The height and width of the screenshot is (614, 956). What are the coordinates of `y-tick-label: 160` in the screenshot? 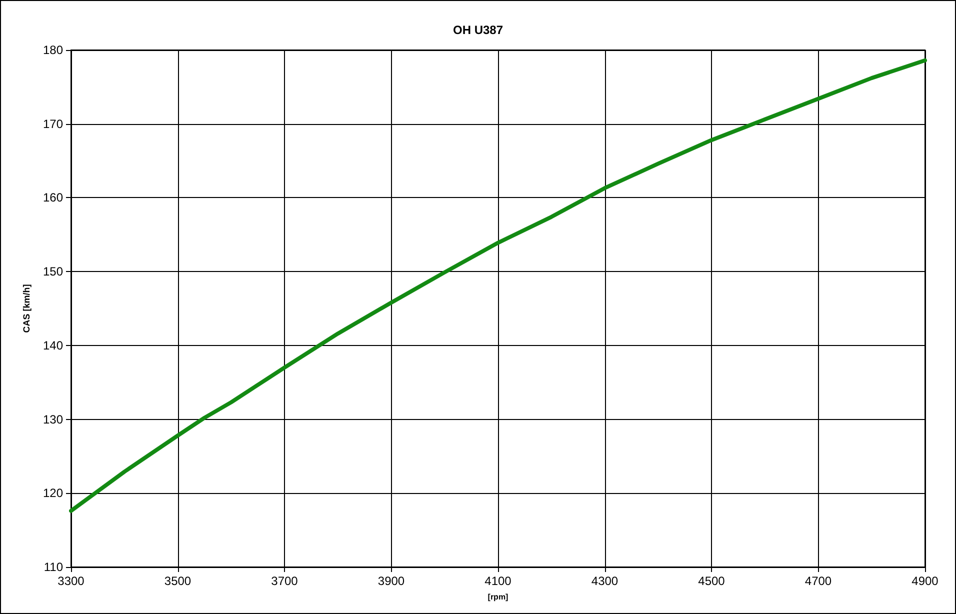 It's located at (53, 197).